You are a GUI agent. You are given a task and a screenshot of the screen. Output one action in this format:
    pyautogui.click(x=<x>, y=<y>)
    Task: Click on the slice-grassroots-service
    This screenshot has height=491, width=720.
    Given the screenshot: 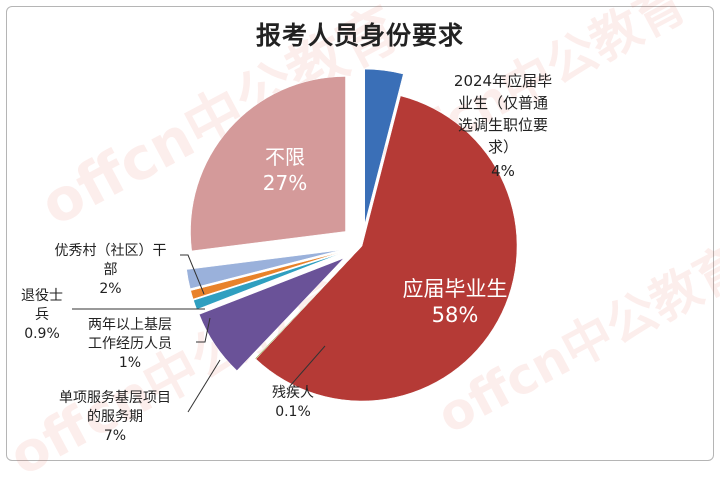 What is the action you would take?
    pyautogui.click(x=271, y=314)
    